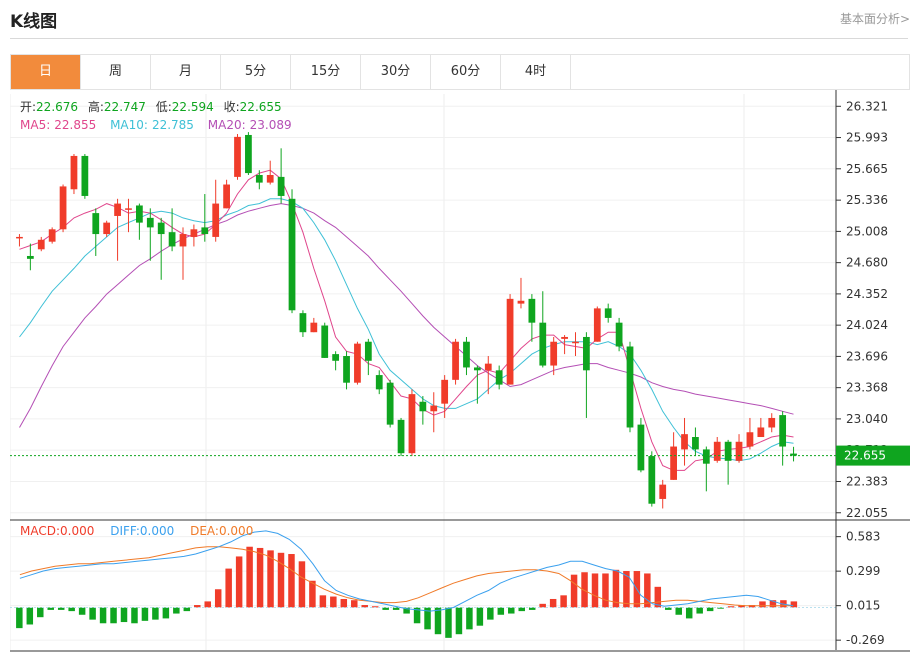  Describe the element at coordinates (326, 72) in the screenshot. I see `tab-15min: 15分` at that location.